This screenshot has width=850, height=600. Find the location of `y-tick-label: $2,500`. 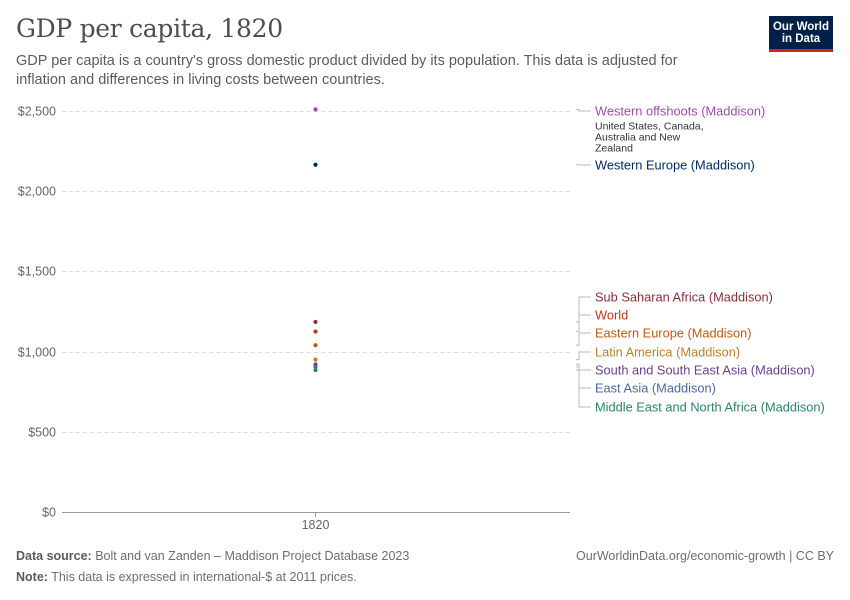

y-tick-label: $2,500 is located at coordinates (37, 112).